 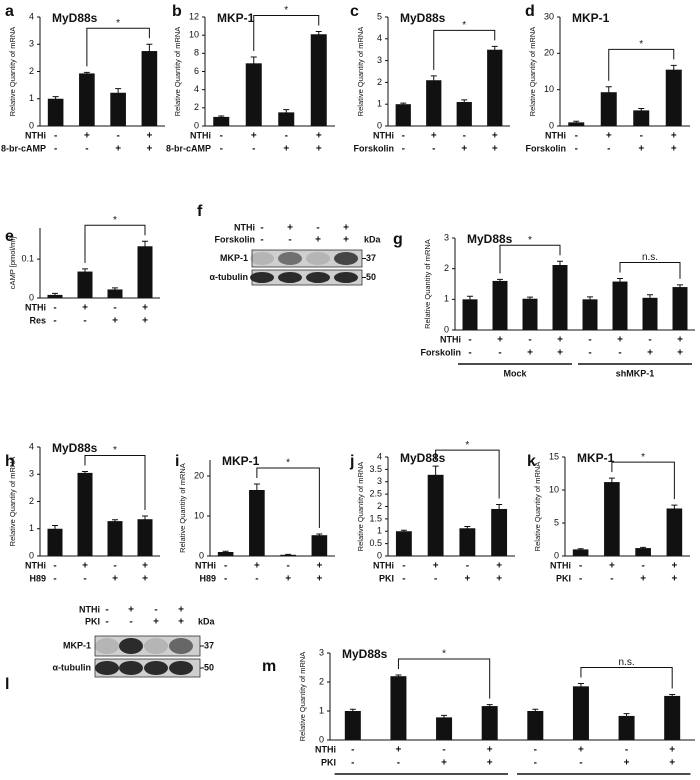 What do you see at coordinates (228, 277) in the screenshot?
I see `band-label: α-tubulin` at bounding box center [228, 277].